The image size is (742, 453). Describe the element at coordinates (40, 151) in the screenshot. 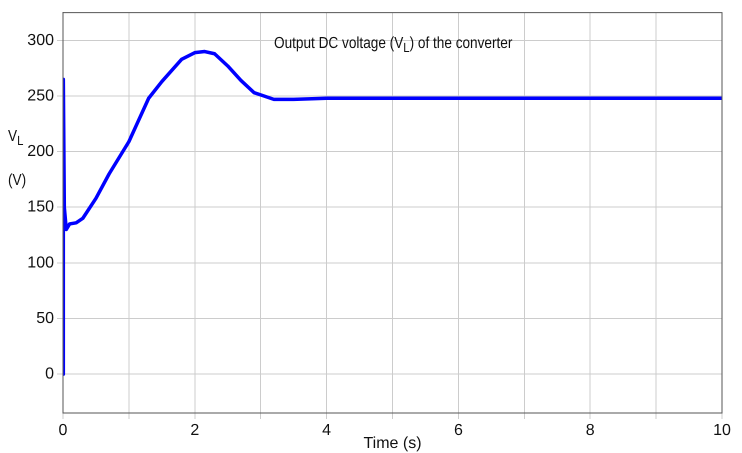

I see `y-tick-label: 200` at that location.